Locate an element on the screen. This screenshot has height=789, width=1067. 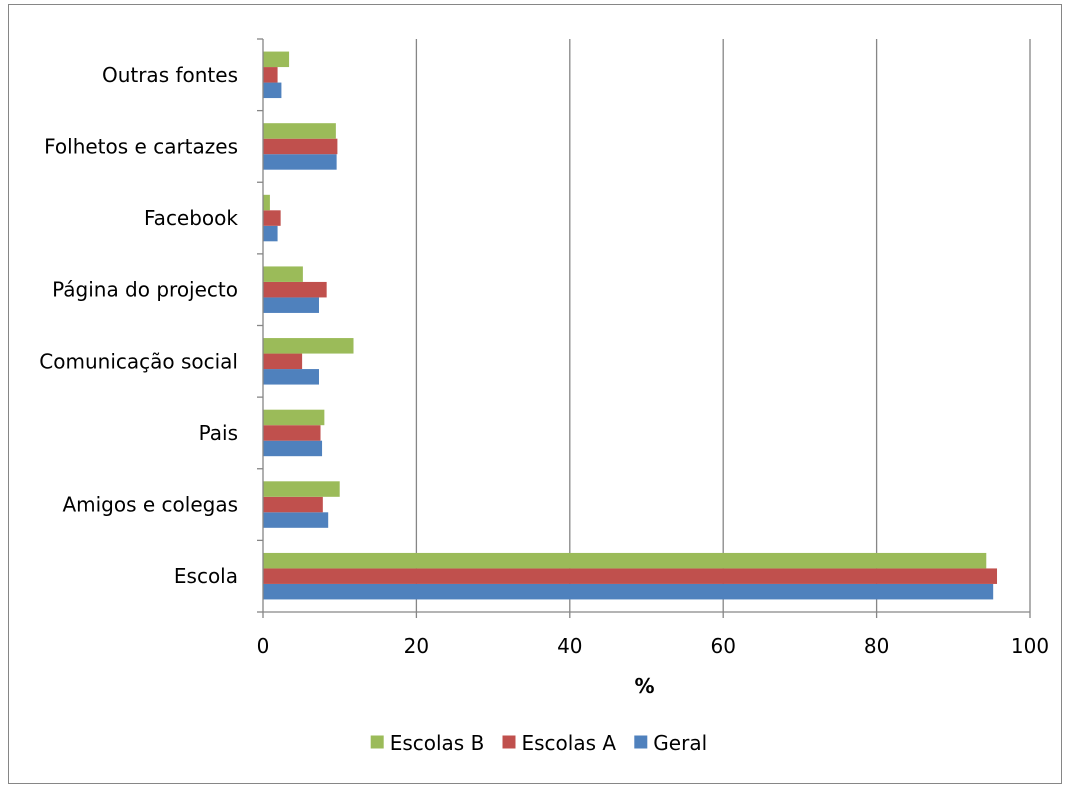
bar-escolas-b-outras-fontes is located at coordinates (276, 59).